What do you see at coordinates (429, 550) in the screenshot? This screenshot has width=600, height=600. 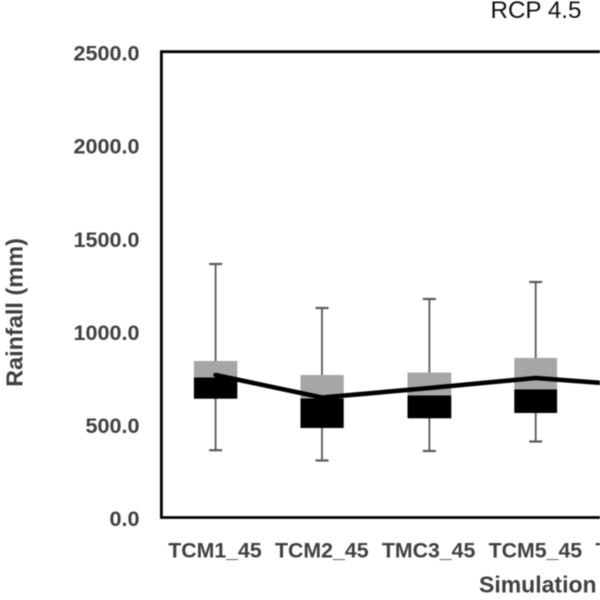 I see `svg-text: TMC3_45` at bounding box center [429, 550].